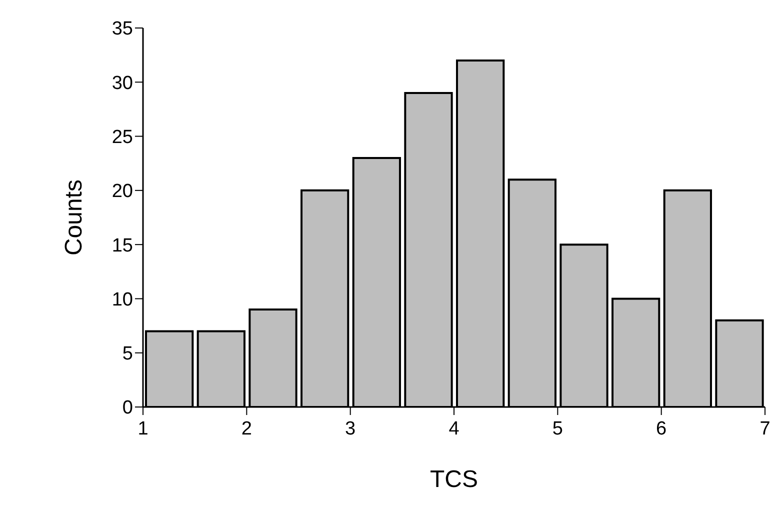  Describe the element at coordinates (122, 29) in the screenshot. I see `y-tick-label: 35` at that location.